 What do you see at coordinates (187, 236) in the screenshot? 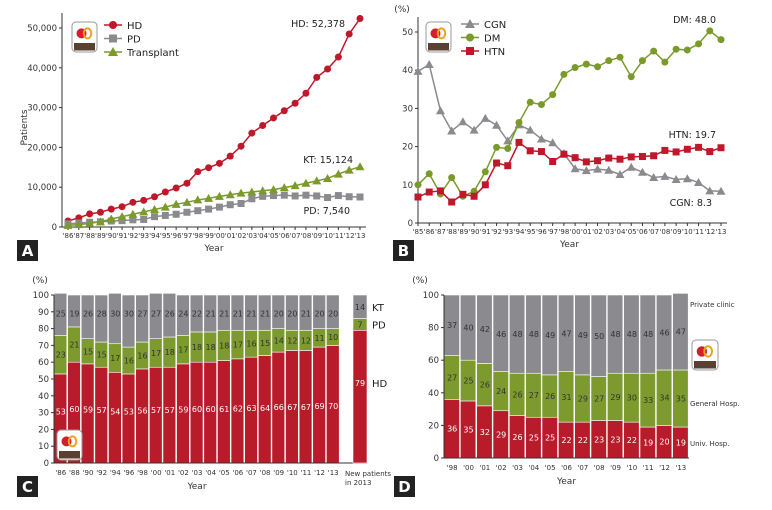
I see `x-tick-label: '97` at bounding box center [187, 236].